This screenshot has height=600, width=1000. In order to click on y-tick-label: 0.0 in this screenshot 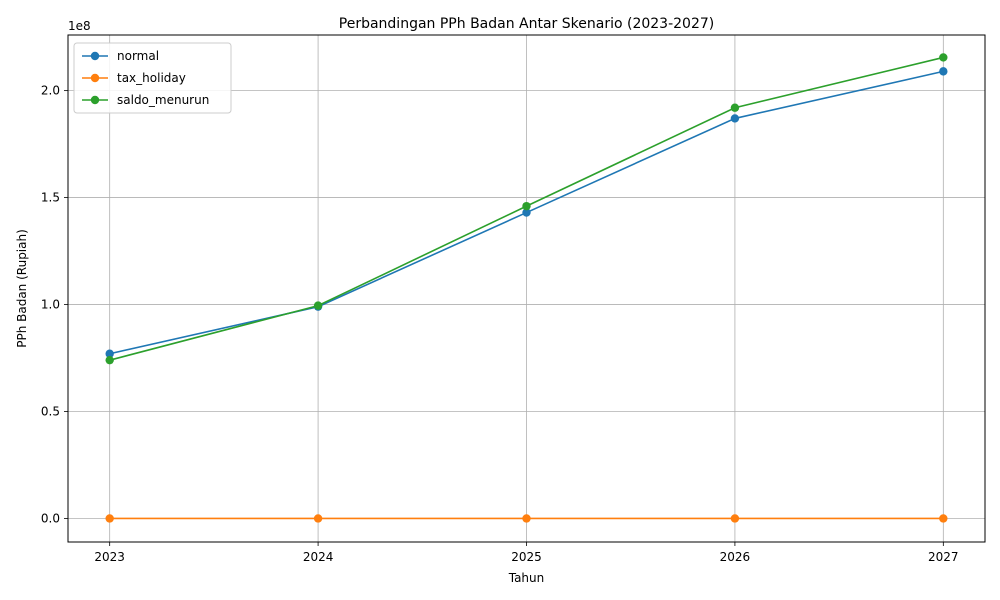, I will do `click(50, 518)`.